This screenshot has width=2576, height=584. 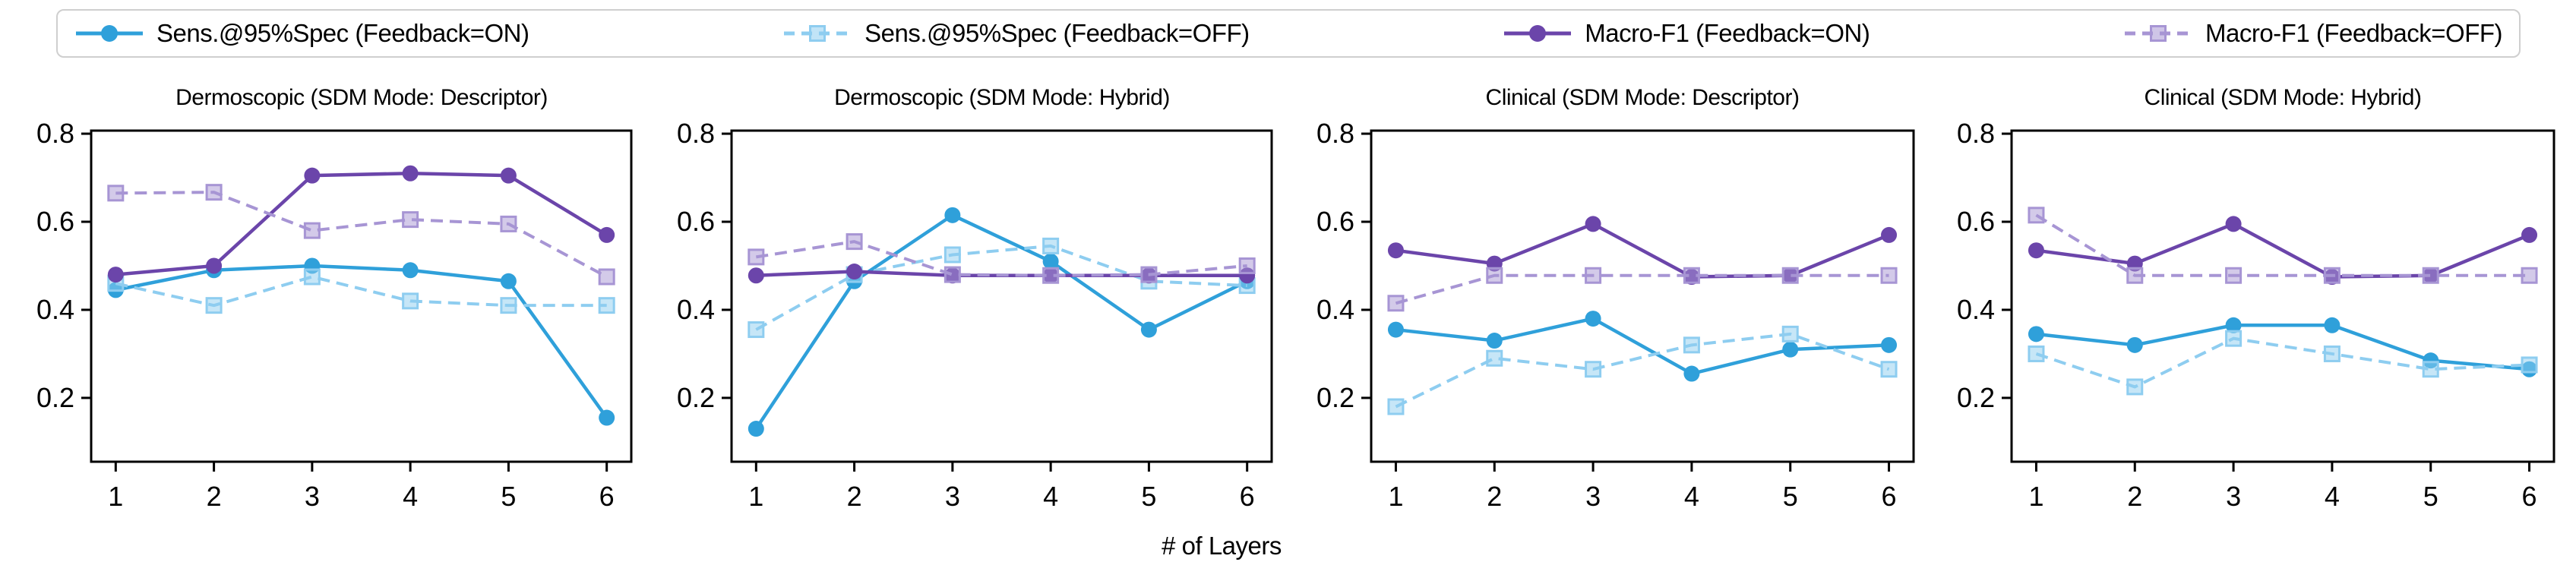 What do you see at coordinates (2158, 33) in the screenshot?
I see `legend-marker-macro-off-icon` at bounding box center [2158, 33].